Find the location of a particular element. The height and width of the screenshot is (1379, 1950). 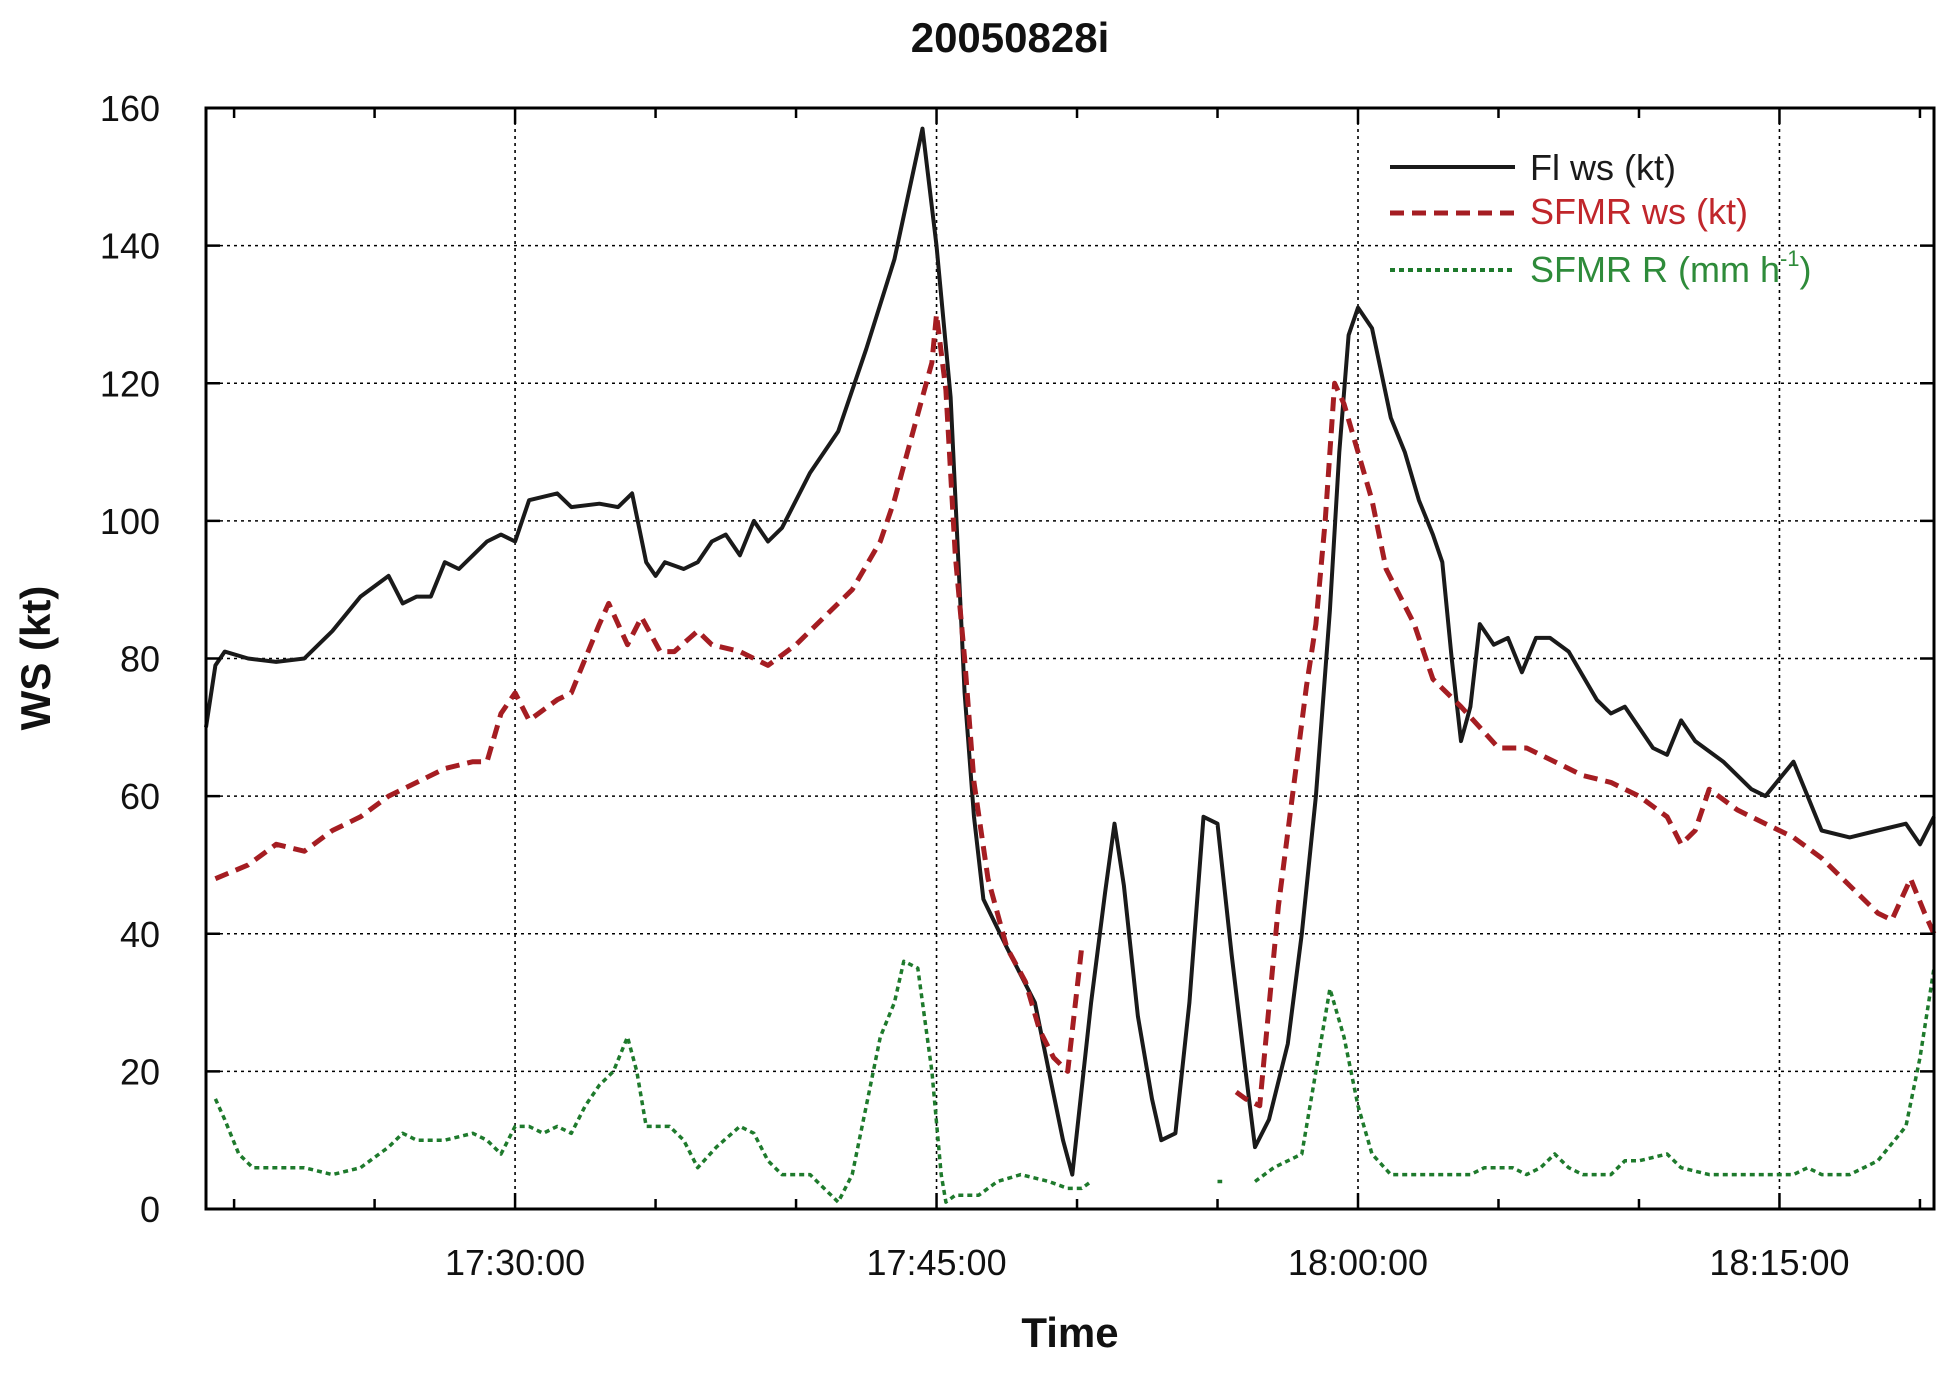

y-tick-label-0: 0 is located at coordinates (150, 1209).